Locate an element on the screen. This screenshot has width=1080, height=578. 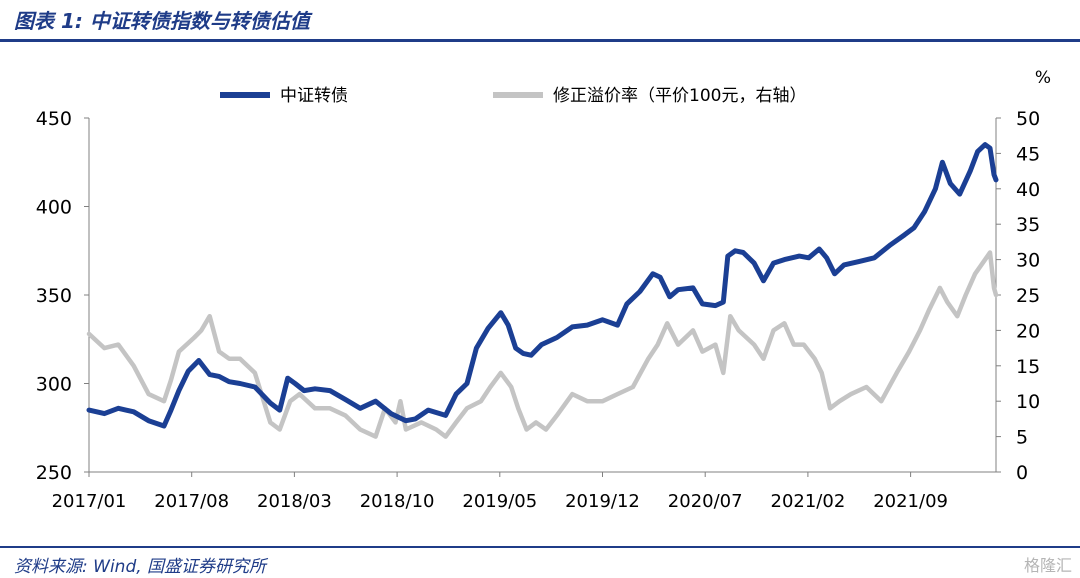
x-axis-tick-label: 2020/07 is located at coordinates (705, 501).